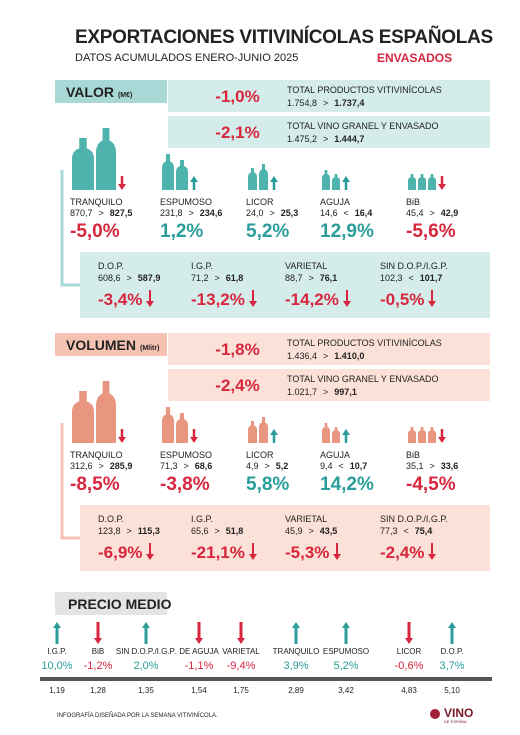 Image resolution: width=520 pixels, height=735 pixels. I want to click on product-name: ESPUMOSO, so click(186, 455).